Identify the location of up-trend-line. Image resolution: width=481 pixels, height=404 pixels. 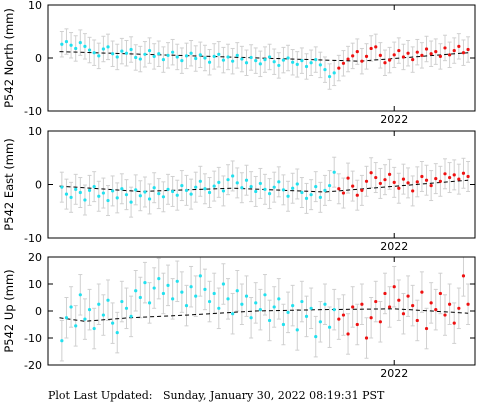
(264, 315).